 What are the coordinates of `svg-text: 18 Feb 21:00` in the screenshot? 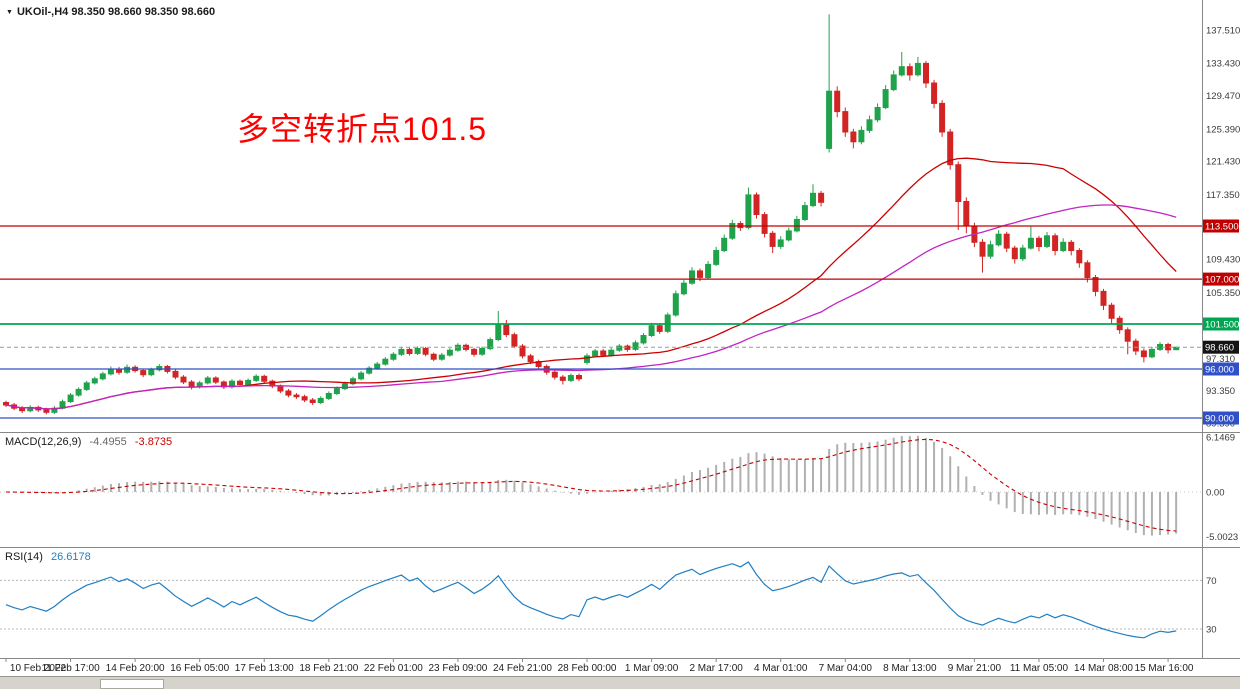 It's located at (328, 668).